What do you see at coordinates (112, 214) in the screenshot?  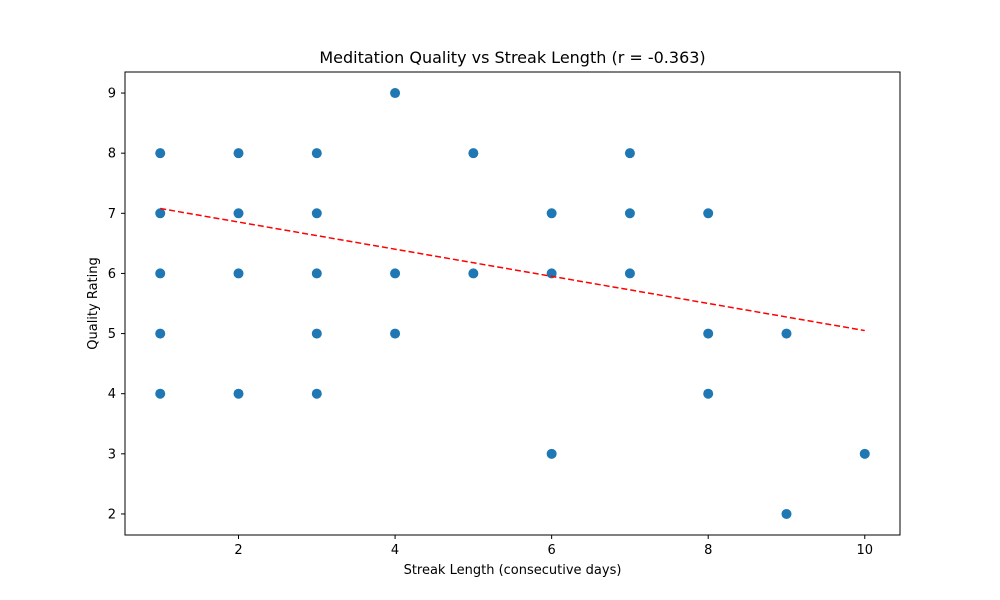 I see `y-tick-label: 7` at bounding box center [112, 214].